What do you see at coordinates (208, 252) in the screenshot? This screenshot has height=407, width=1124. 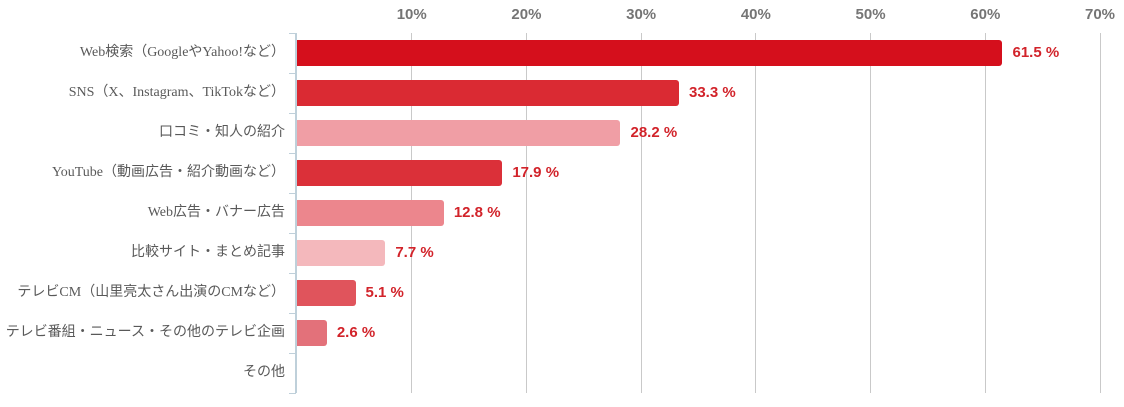 I see `category-label: 比較サイト・まとめ記事` at bounding box center [208, 252].